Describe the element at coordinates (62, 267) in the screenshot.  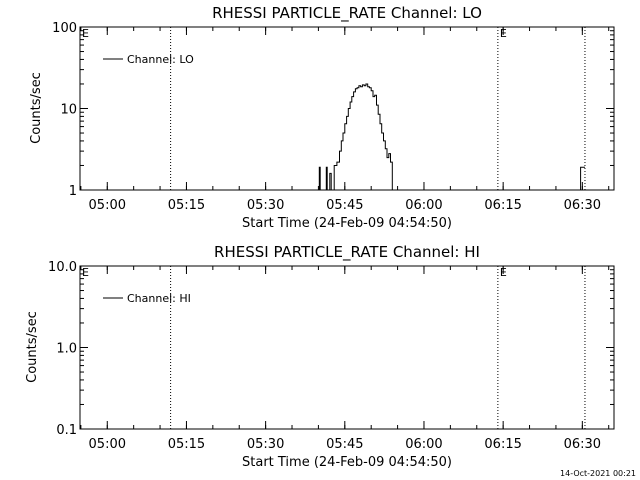
I see `y-tick-label: 10.0` at that location.